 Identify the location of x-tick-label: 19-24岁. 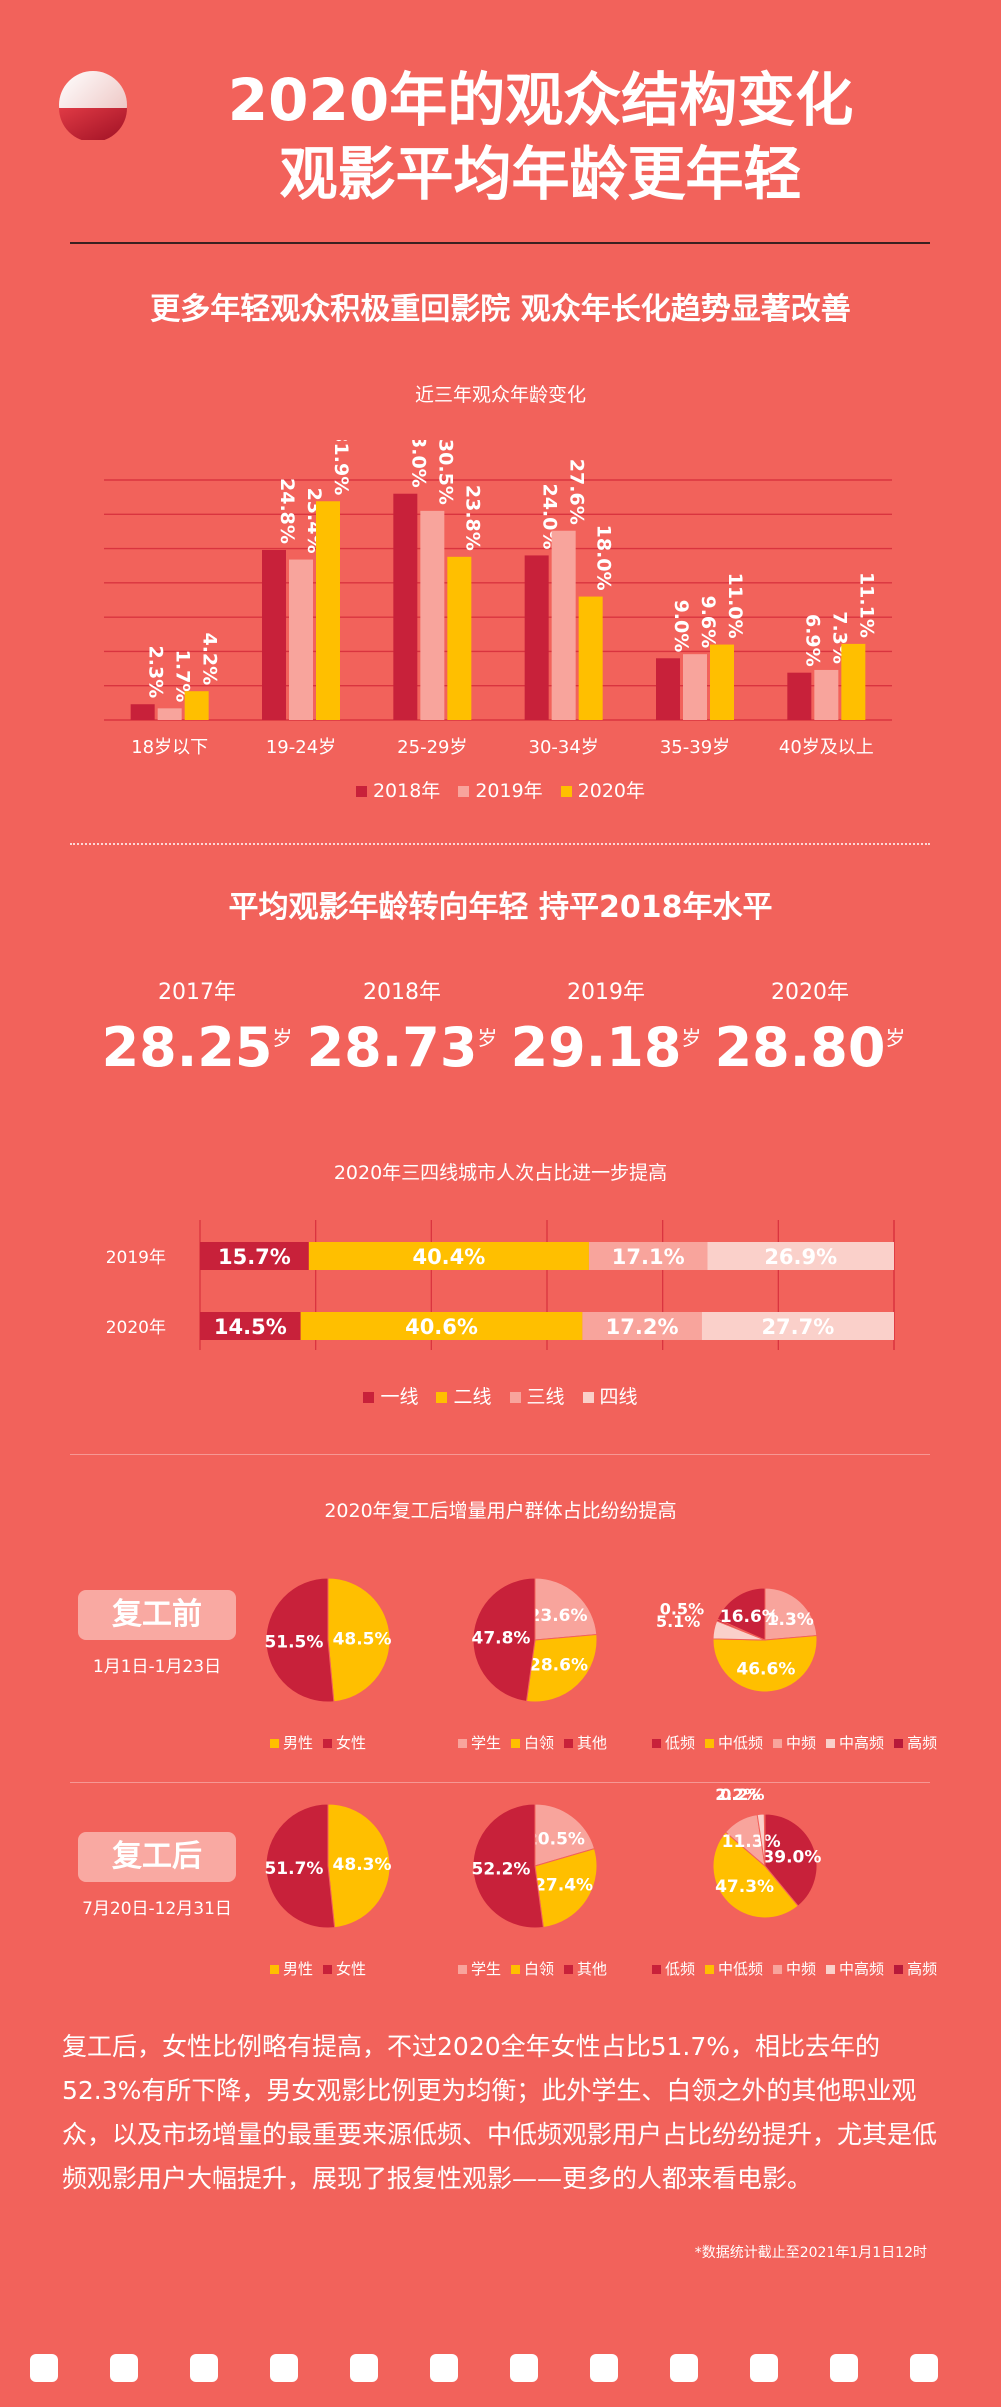
(301, 747).